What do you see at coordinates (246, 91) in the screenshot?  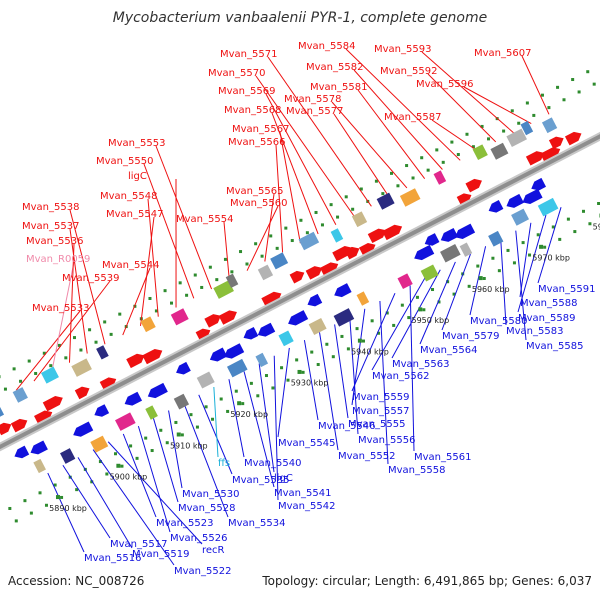 I see `gene-label: Mvan_5569` at bounding box center [246, 91].